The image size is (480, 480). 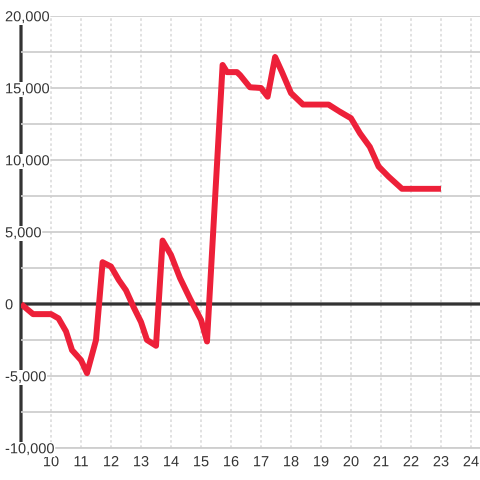 What do you see at coordinates (411, 461) in the screenshot?
I see `x-tick-label: 22` at bounding box center [411, 461].